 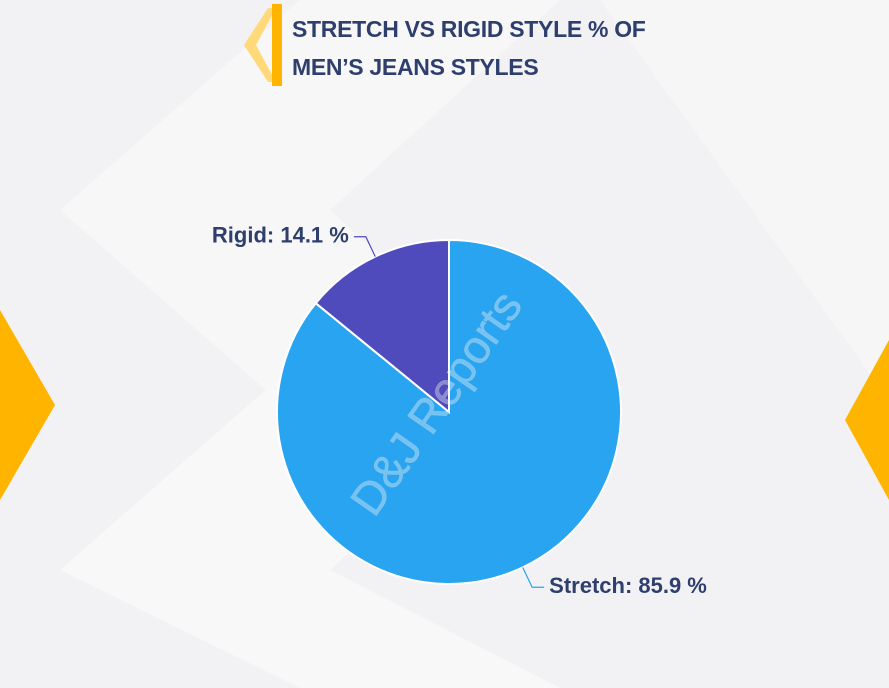 I want to click on title-bar, so click(x=277, y=45).